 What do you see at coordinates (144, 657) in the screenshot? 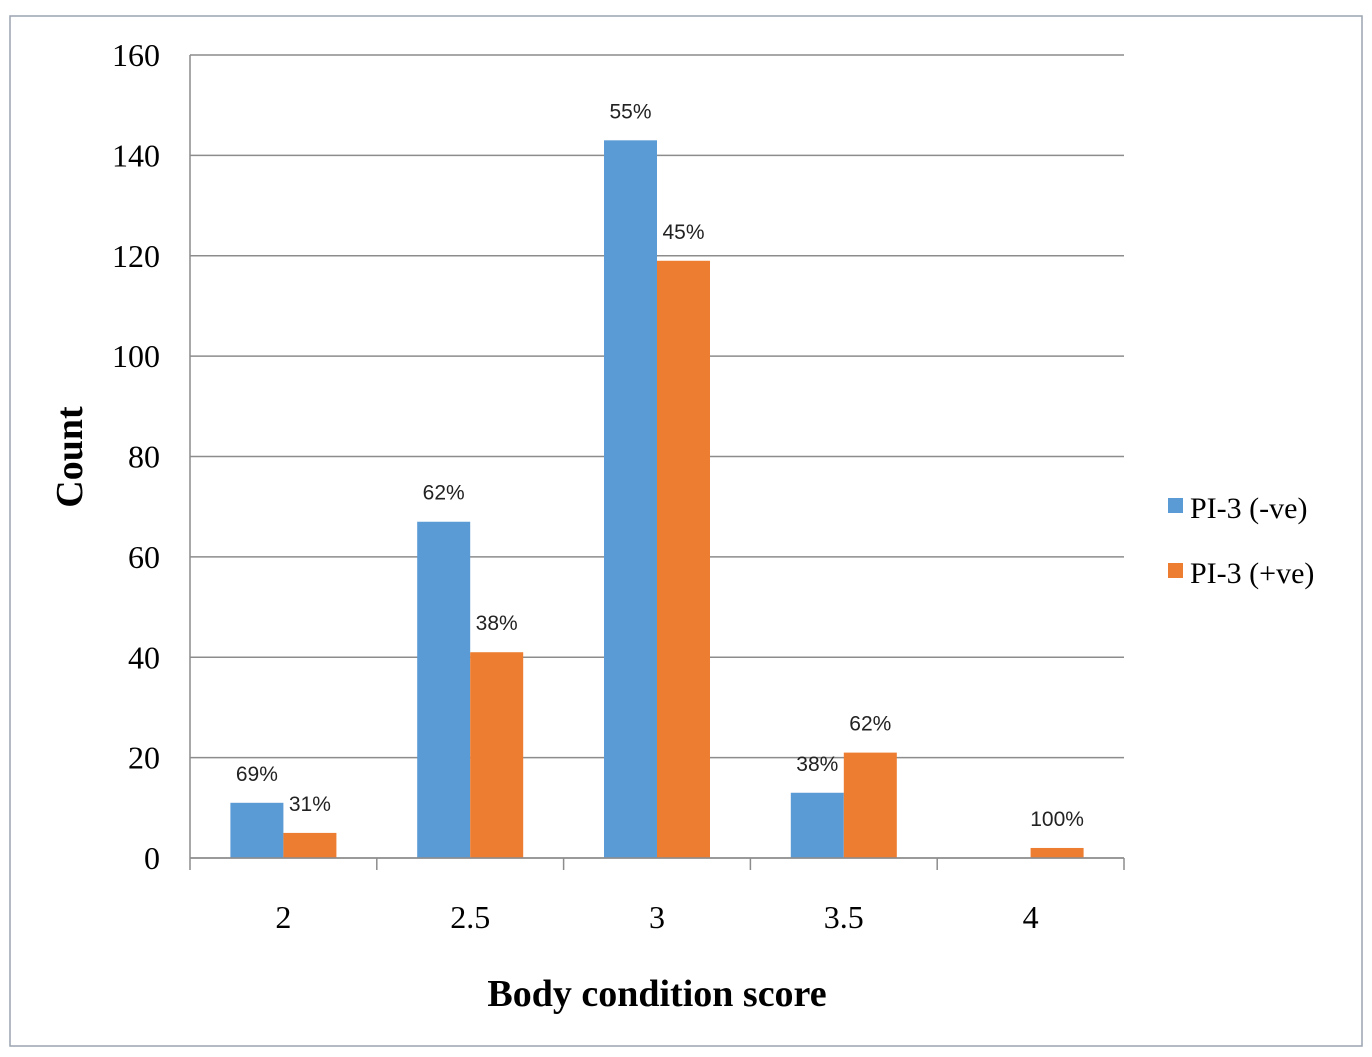
I see `y-tick-label: 40` at bounding box center [144, 657].